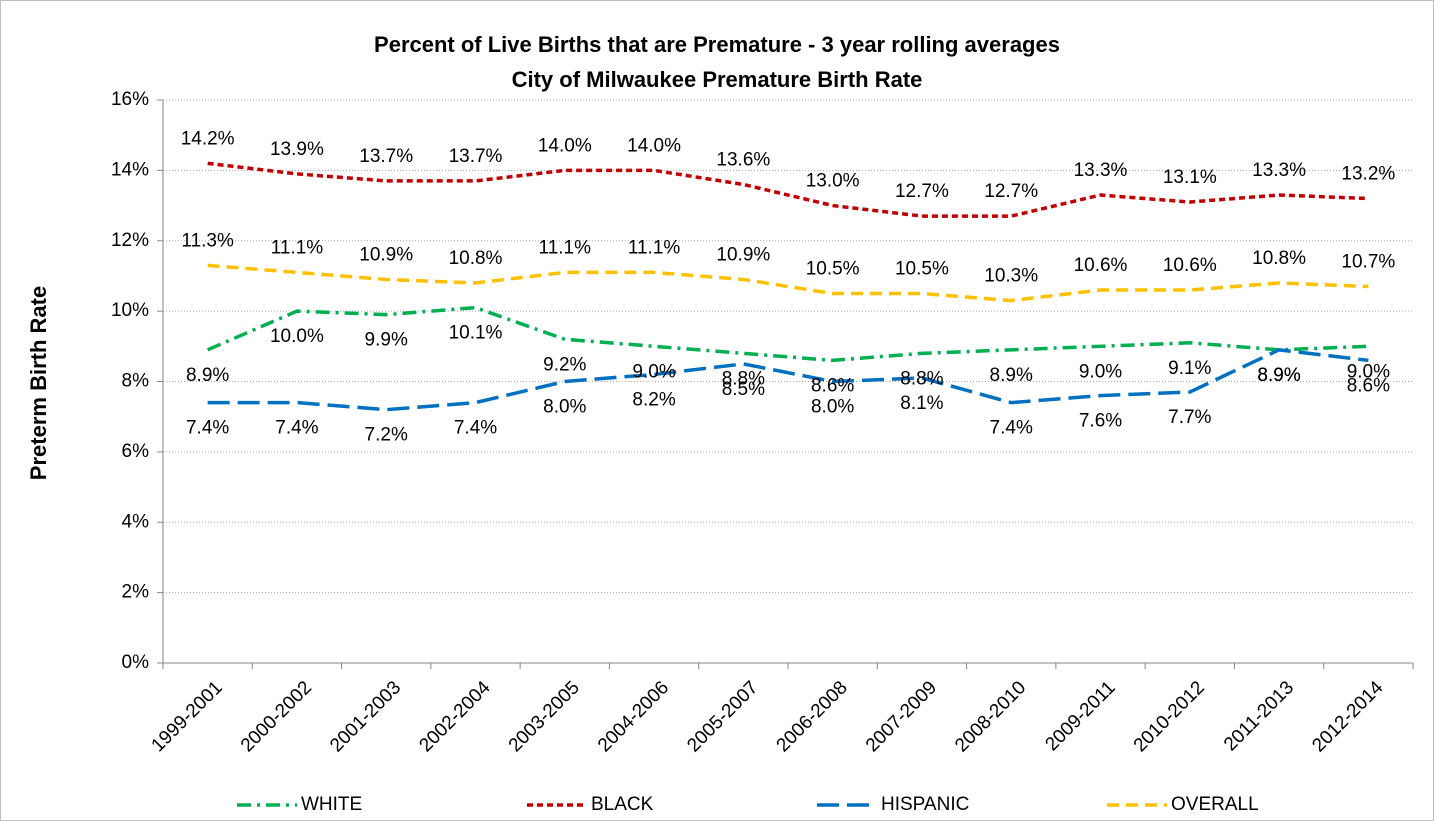 The width and height of the screenshot is (1434, 821). What do you see at coordinates (136, 451) in the screenshot?
I see `y-tick-label: 6%` at bounding box center [136, 451].